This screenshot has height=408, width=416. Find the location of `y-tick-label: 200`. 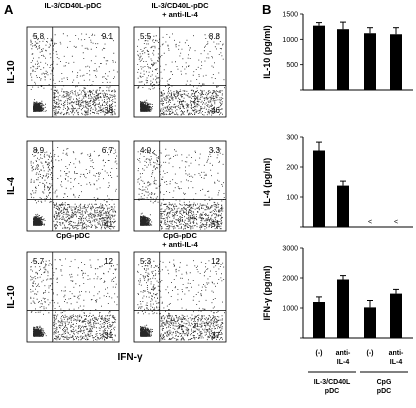

y-tick-label: 200 is located at coordinates (292, 168).